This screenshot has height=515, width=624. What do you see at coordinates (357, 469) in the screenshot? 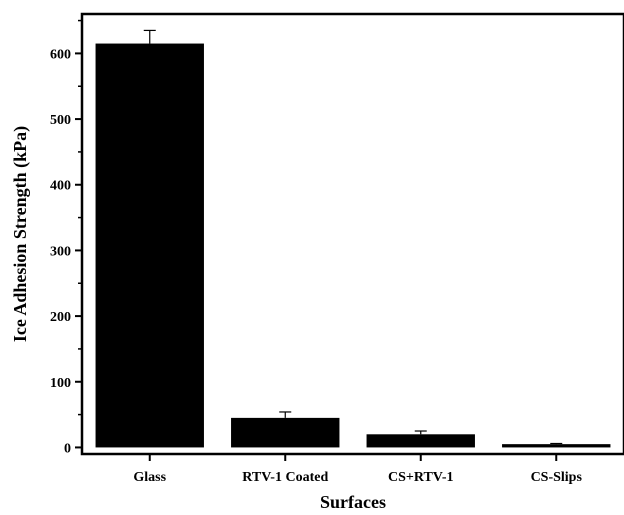
I see `x-axis: Glass RTV-1 Coated CS+RTV-1 CS-Slips` at bounding box center [357, 469].